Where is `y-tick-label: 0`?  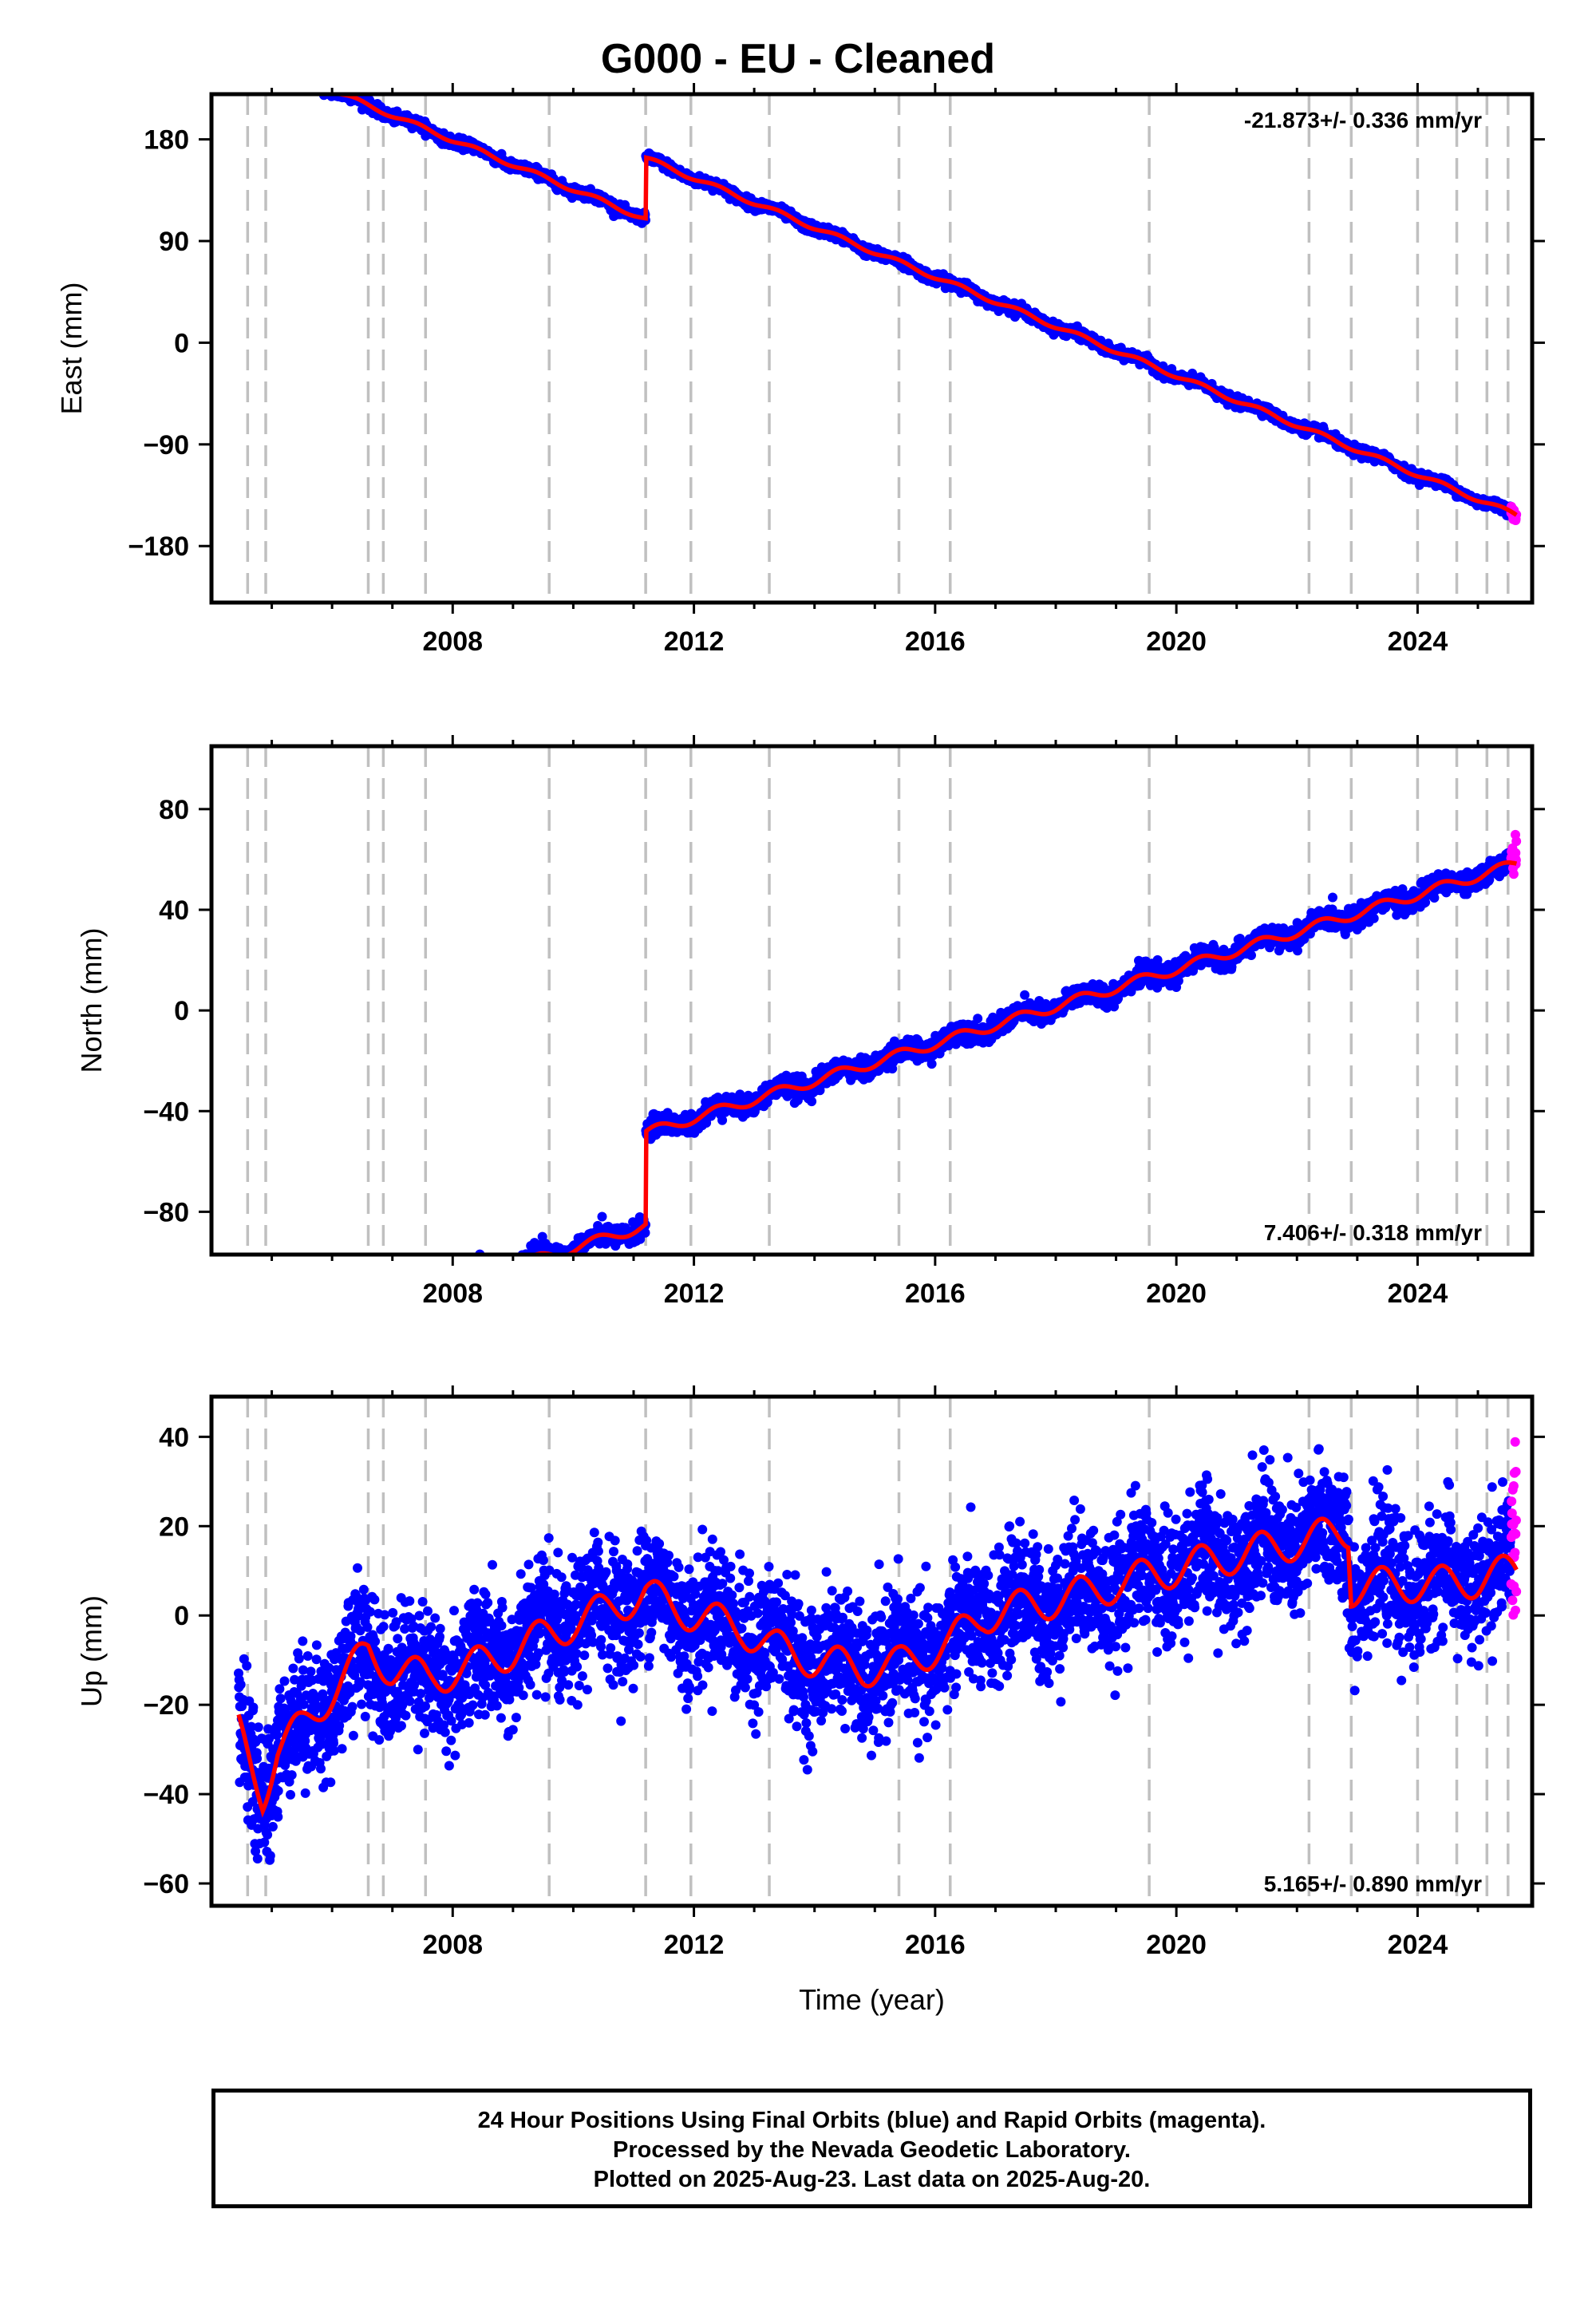 y-tick-label: 0 is located at coordinates (181, 343).